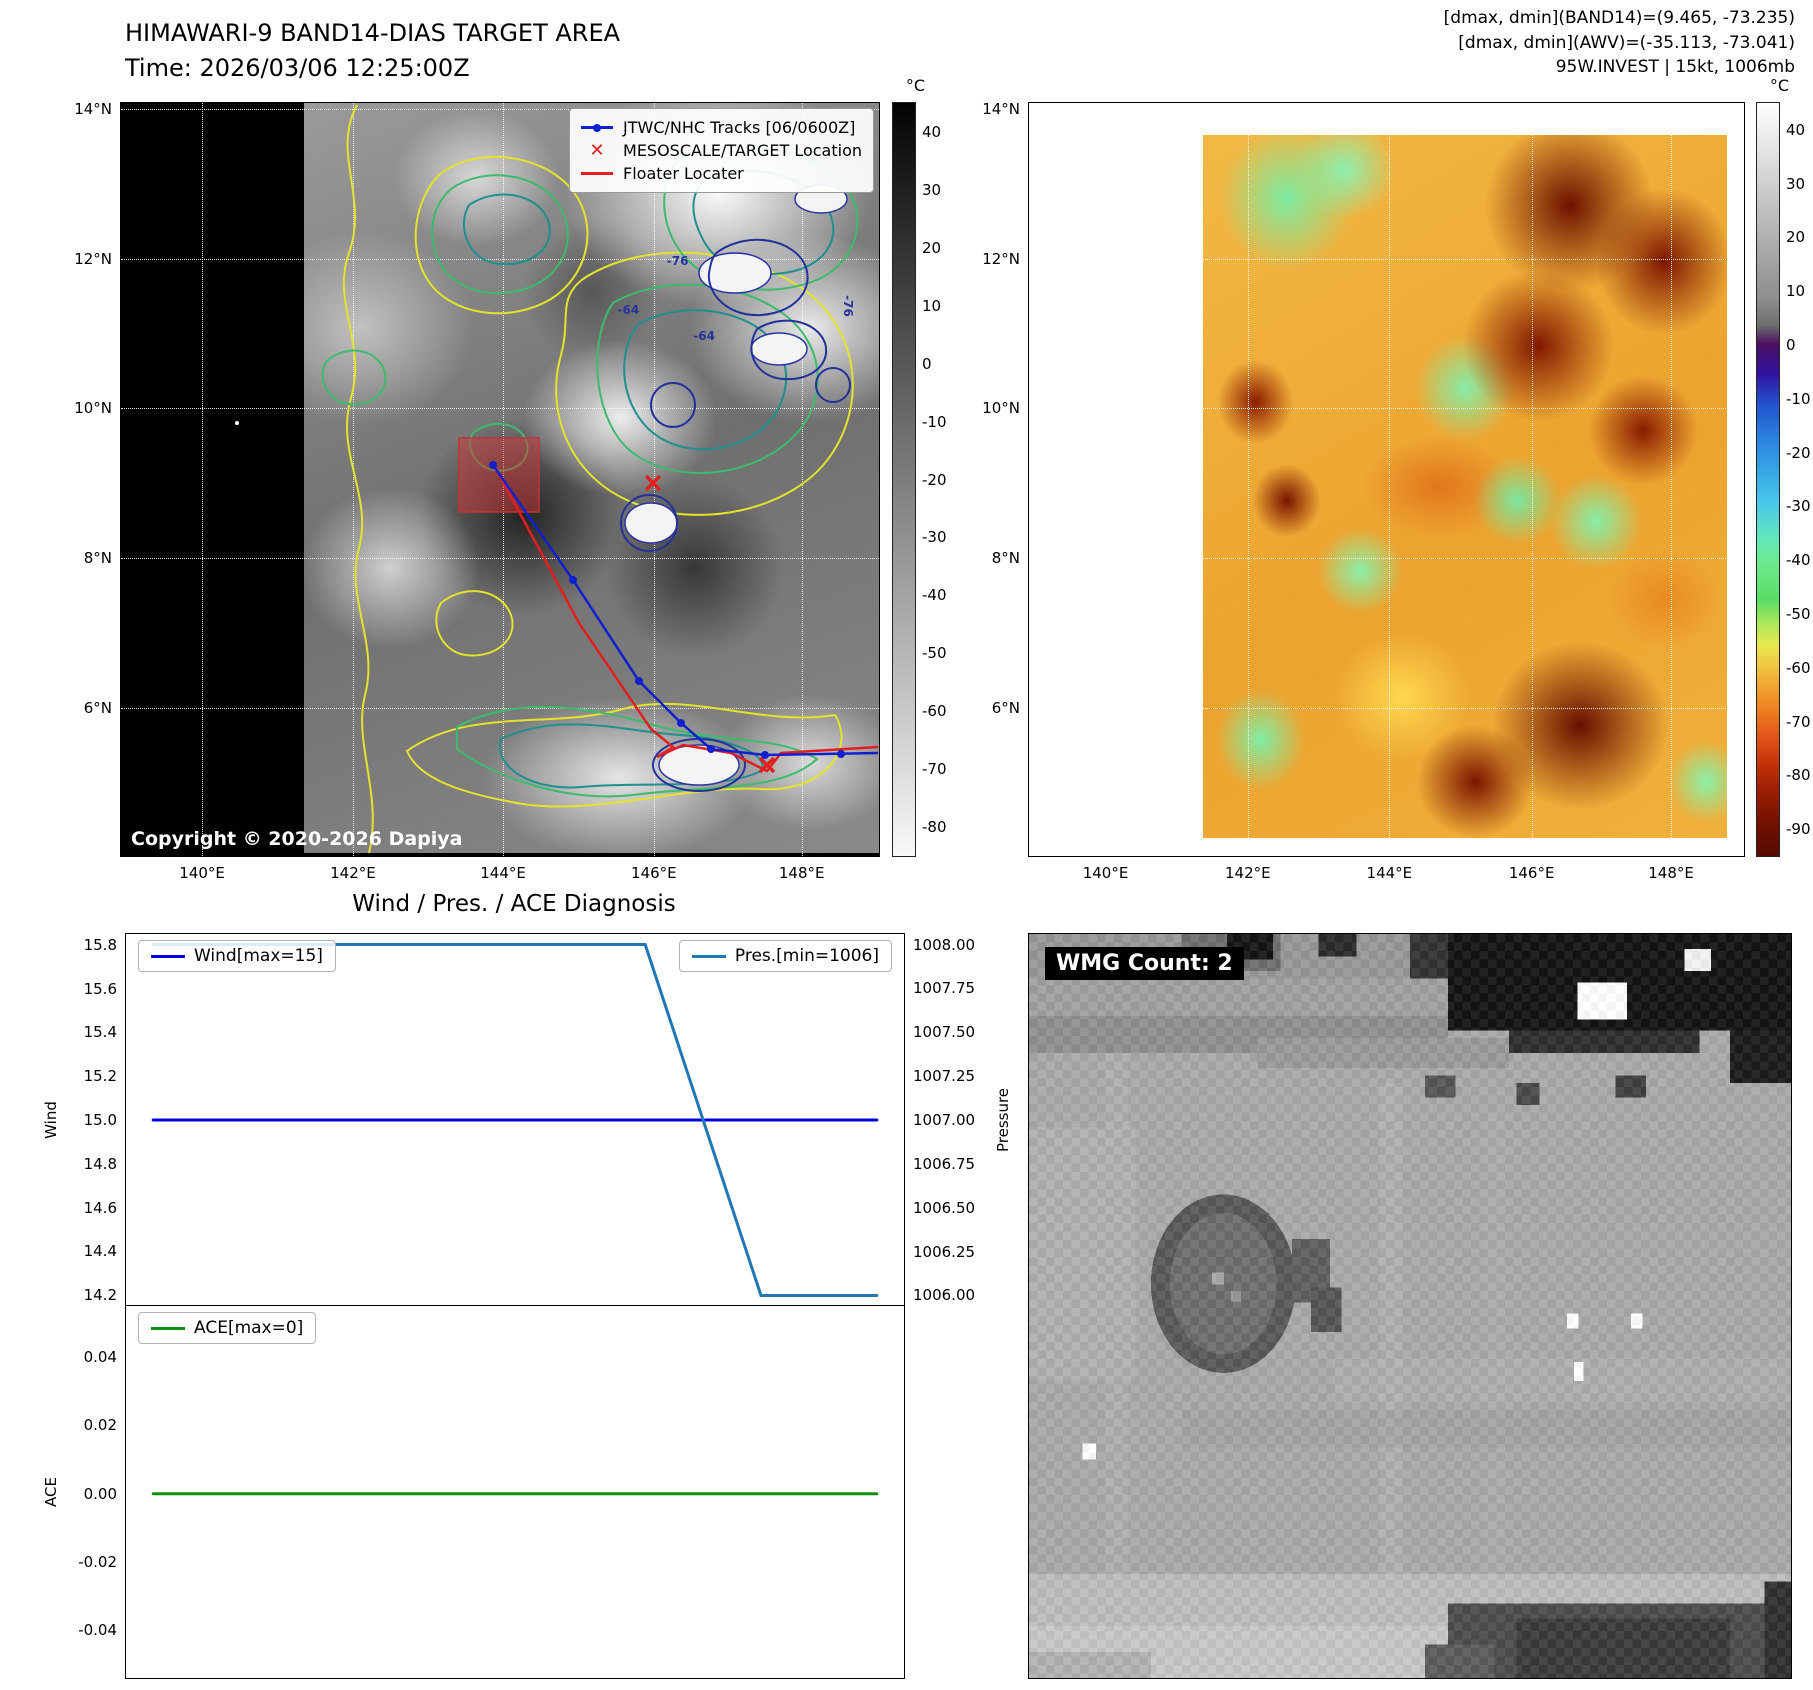 This screenshot has width=1813, height=1690. Describe the element at coordinates (51, 1120) in the screenshot. I see `wind-axis-label: Wind` at that location.